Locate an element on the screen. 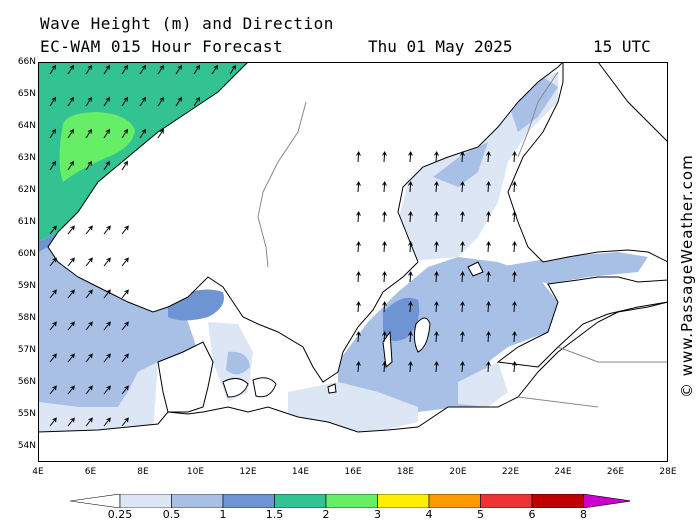 The image size is (700, 525). lon-label: 12E is located at coordinates (248, 472).